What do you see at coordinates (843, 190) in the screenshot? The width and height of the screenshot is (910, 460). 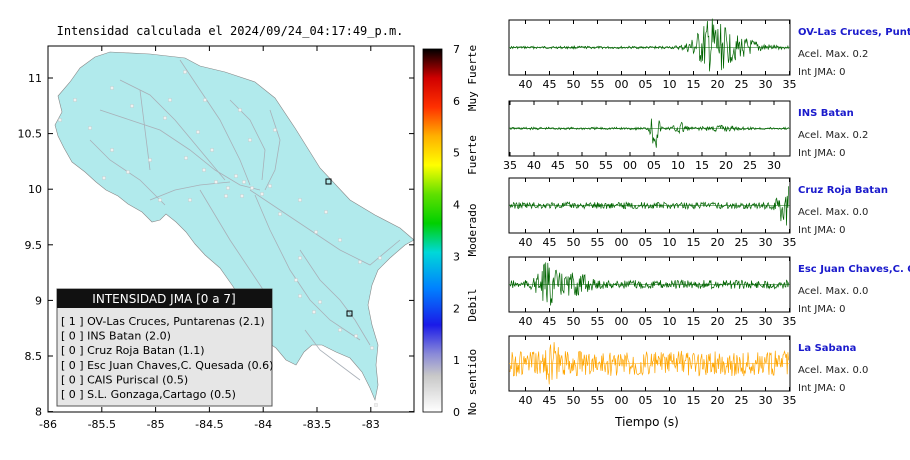 I see `station-name: Cruz Roja Batan` at bounding box center [843, 190].